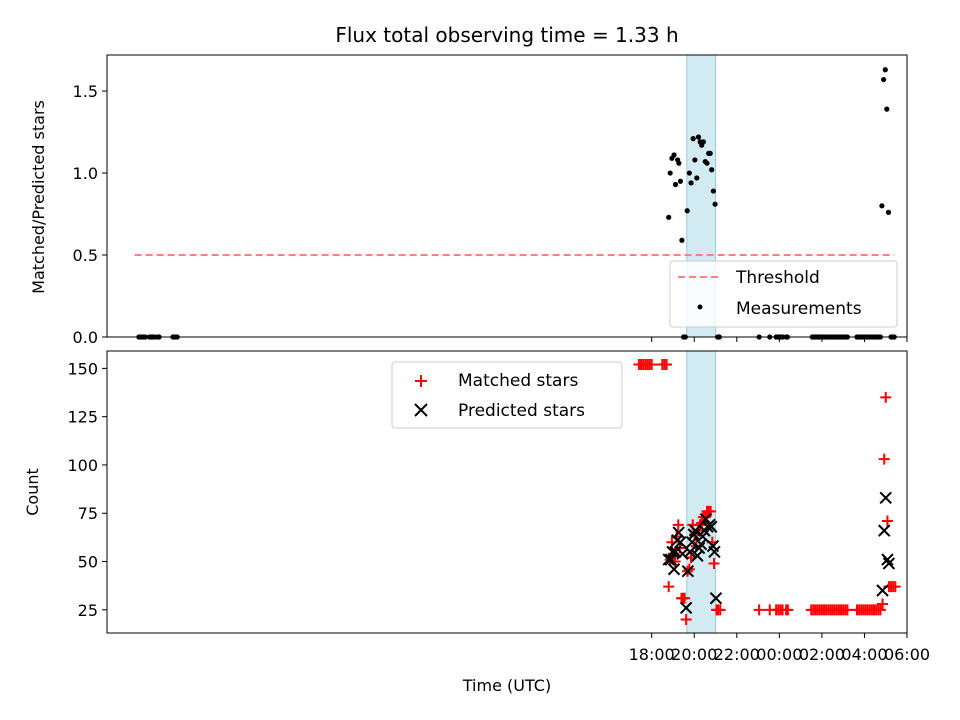  Describe the element at coordinates (90, 214) in the screenshot. I see `ratio-y-ticks: 0.0 0.5 1.0 1.5` at that location.